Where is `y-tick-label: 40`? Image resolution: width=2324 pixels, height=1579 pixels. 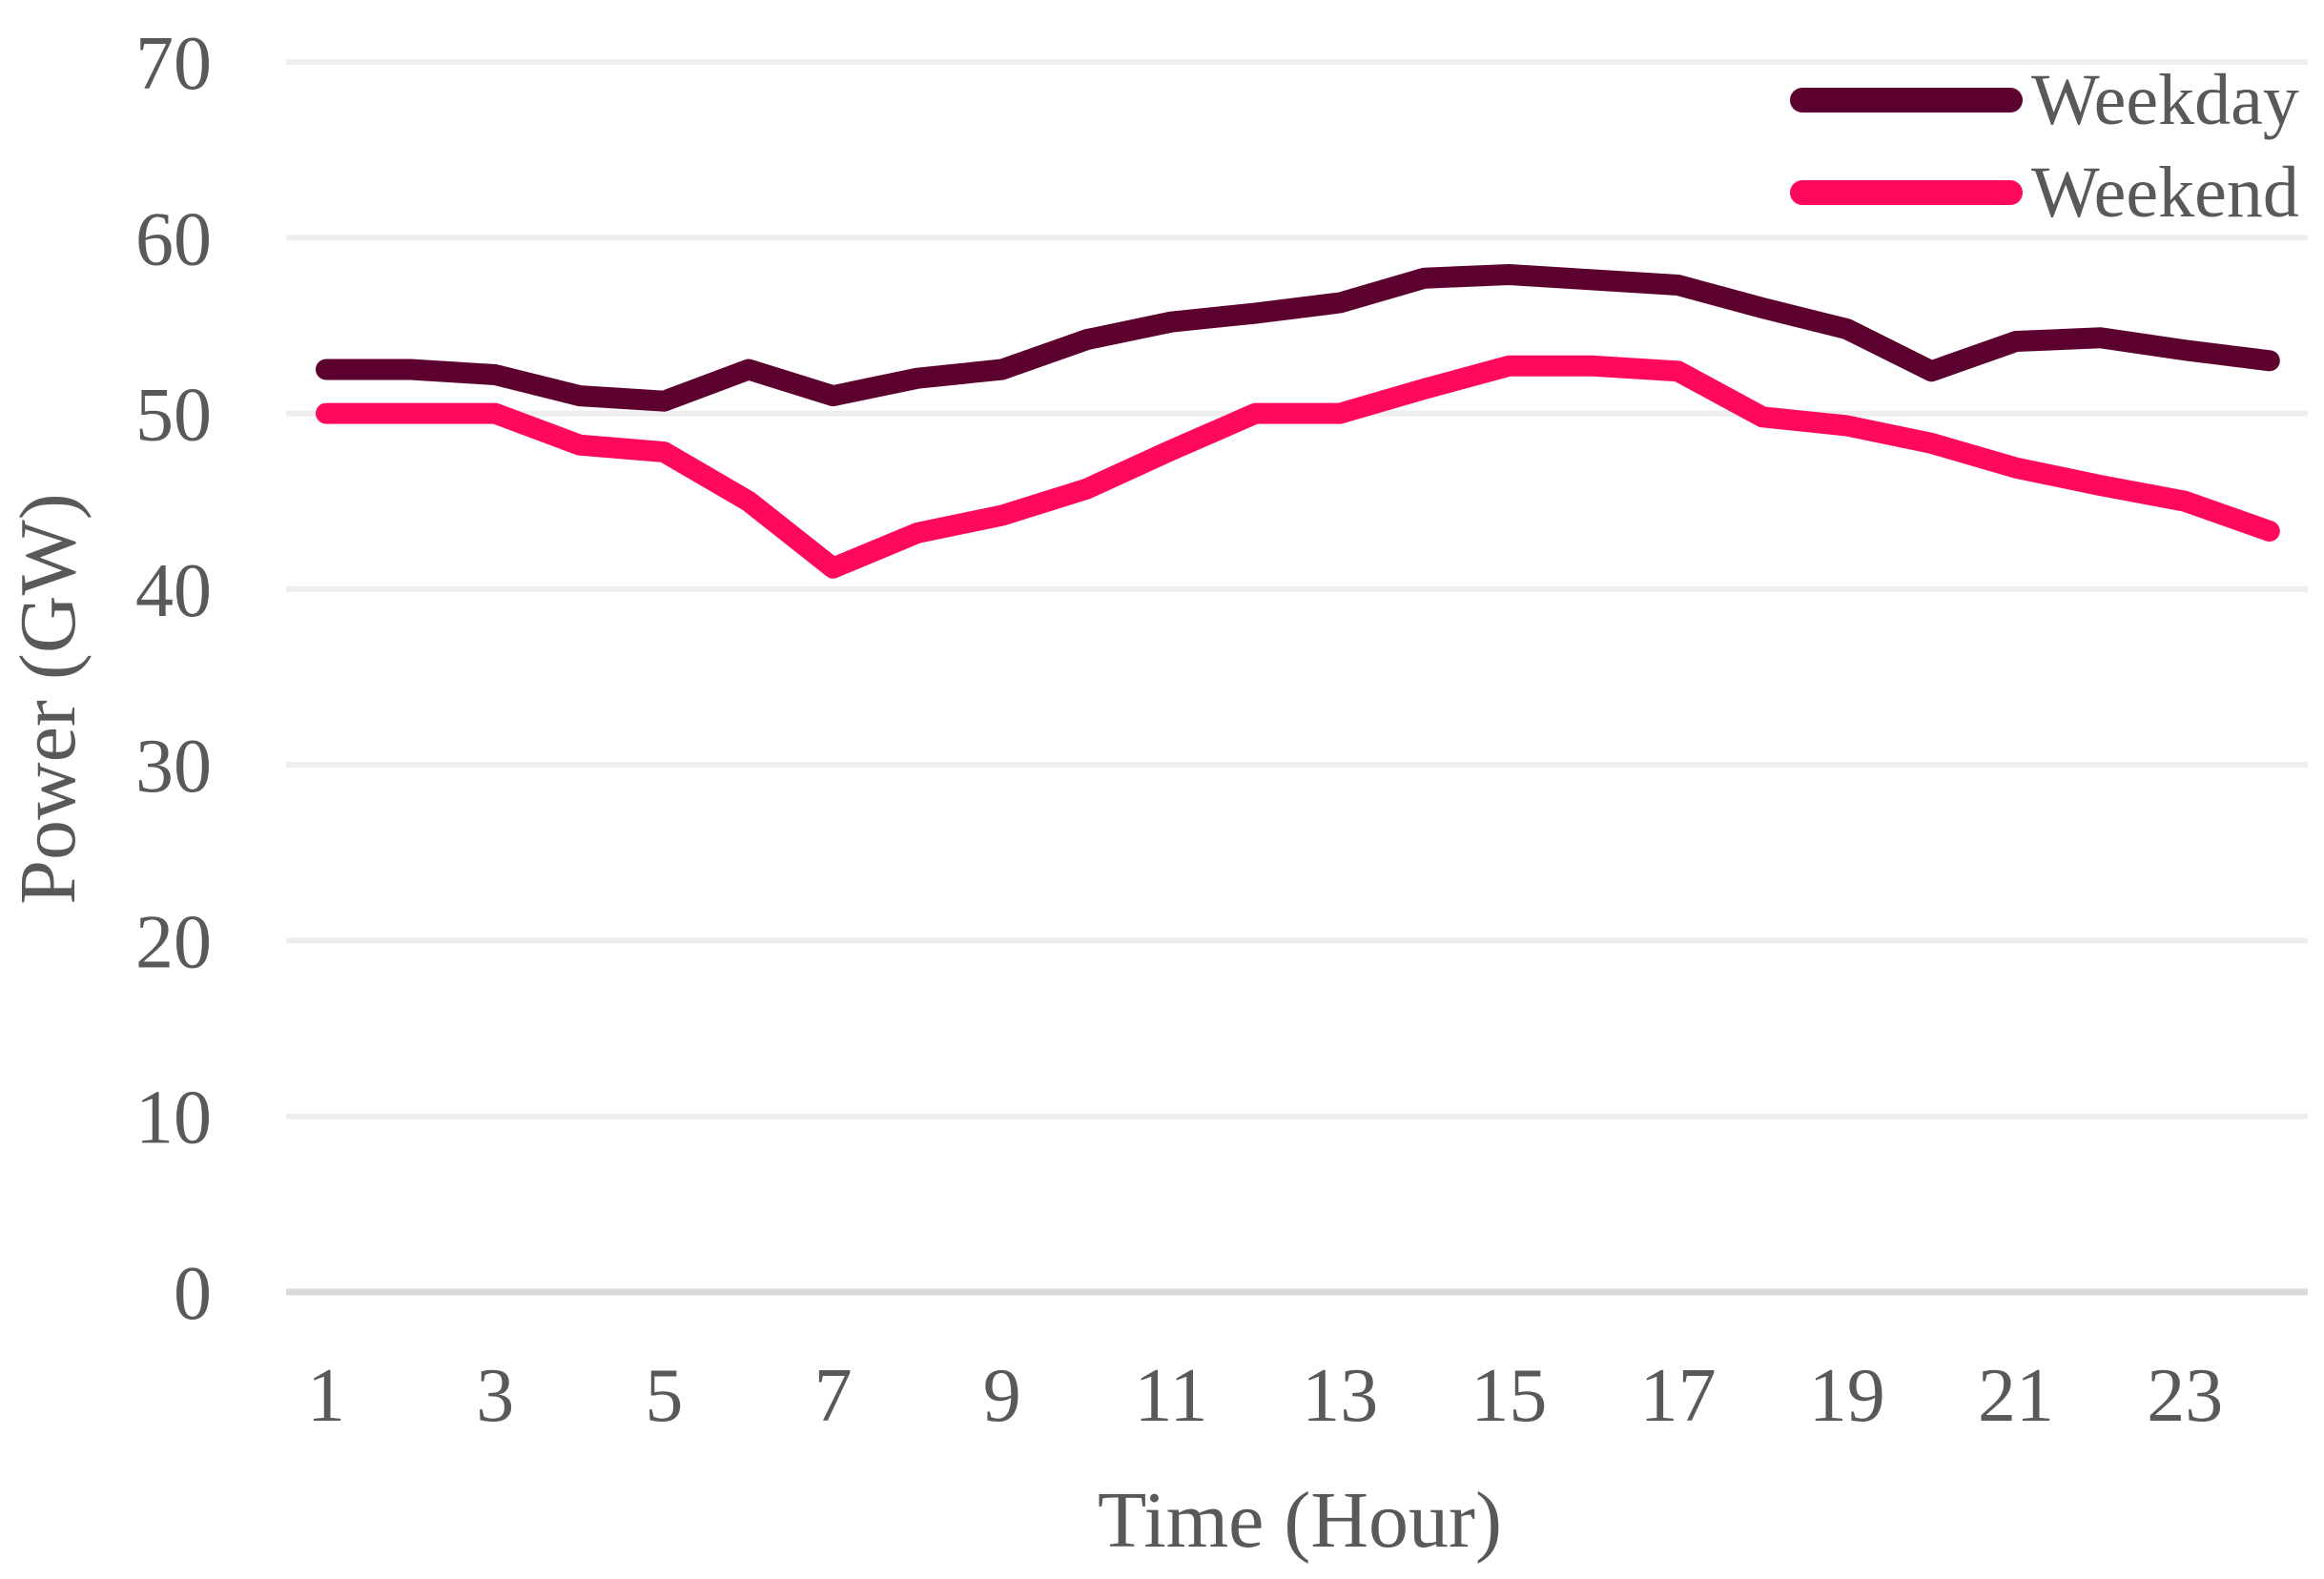 y-tick-label: 40 is located at coordinates (173, 591).